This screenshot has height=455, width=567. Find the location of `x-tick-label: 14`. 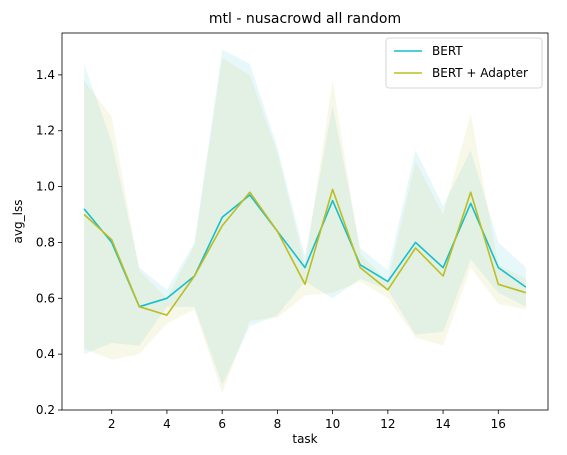

x-tick-label: 14 is located at coordinates (442, 424).